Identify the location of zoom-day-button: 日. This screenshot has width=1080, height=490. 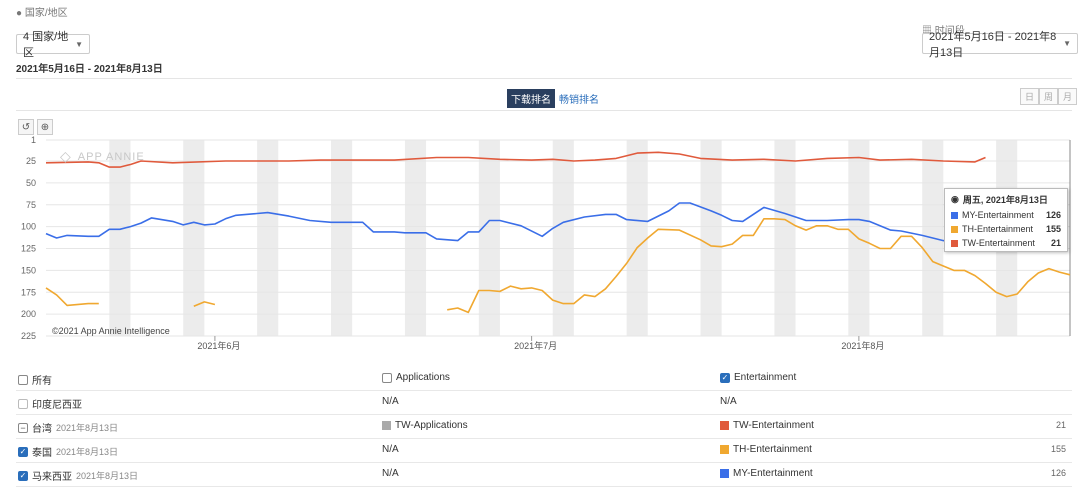
(1030, 96).